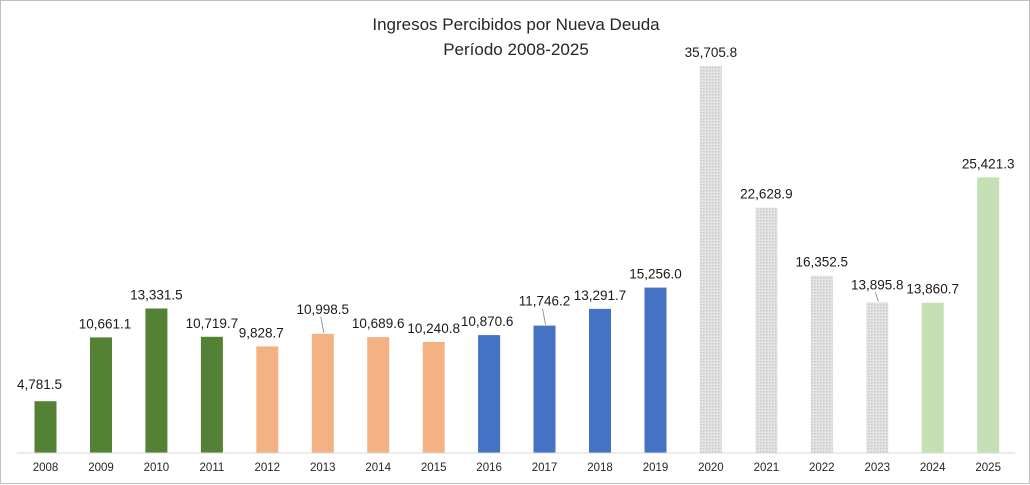  I want to click on leader-line-2013, so click(322, 324).